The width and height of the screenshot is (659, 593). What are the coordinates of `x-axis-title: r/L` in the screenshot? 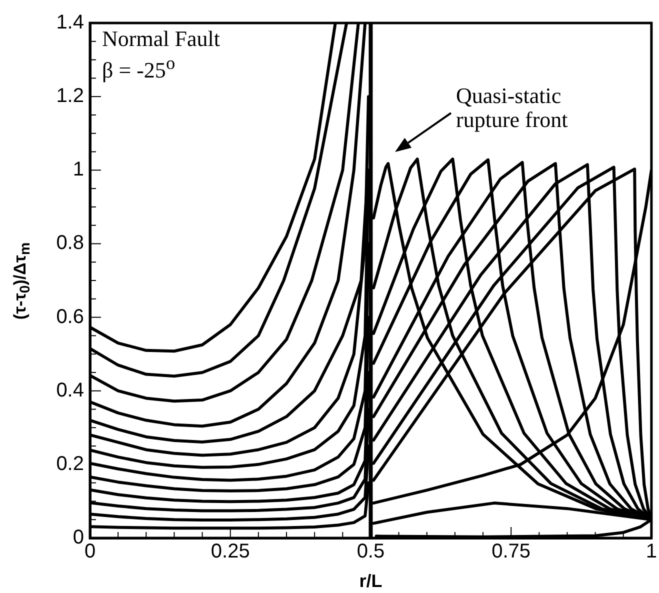 It's located at (370, 581).